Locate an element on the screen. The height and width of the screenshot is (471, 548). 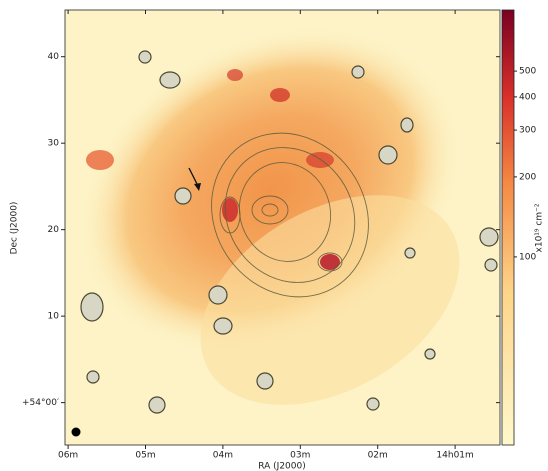
colorbar is located at coordinates (508, 227).